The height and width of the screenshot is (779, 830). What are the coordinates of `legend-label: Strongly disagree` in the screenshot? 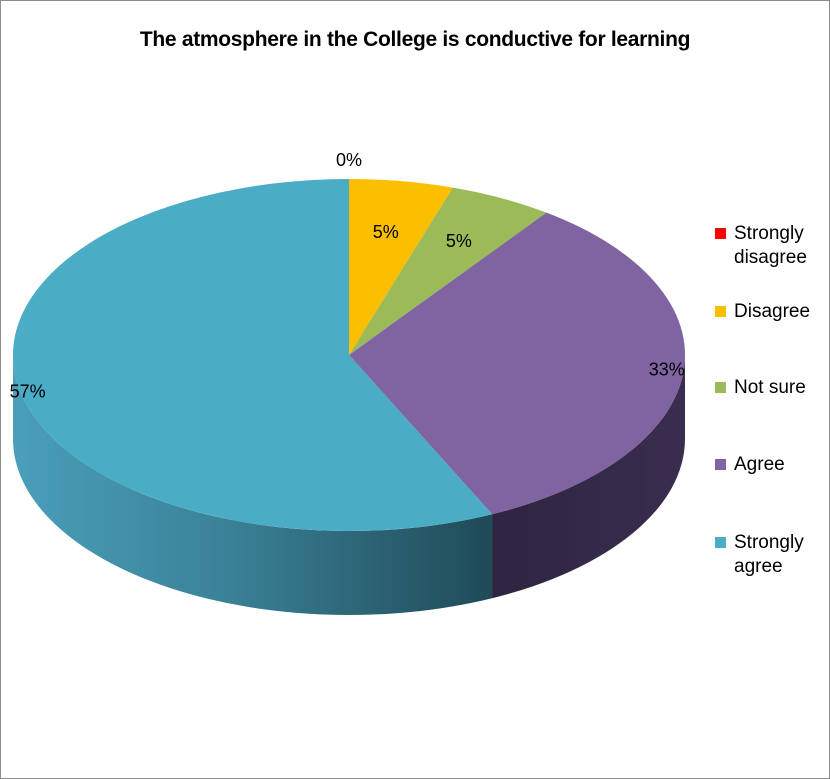 It's located at (770, 245).